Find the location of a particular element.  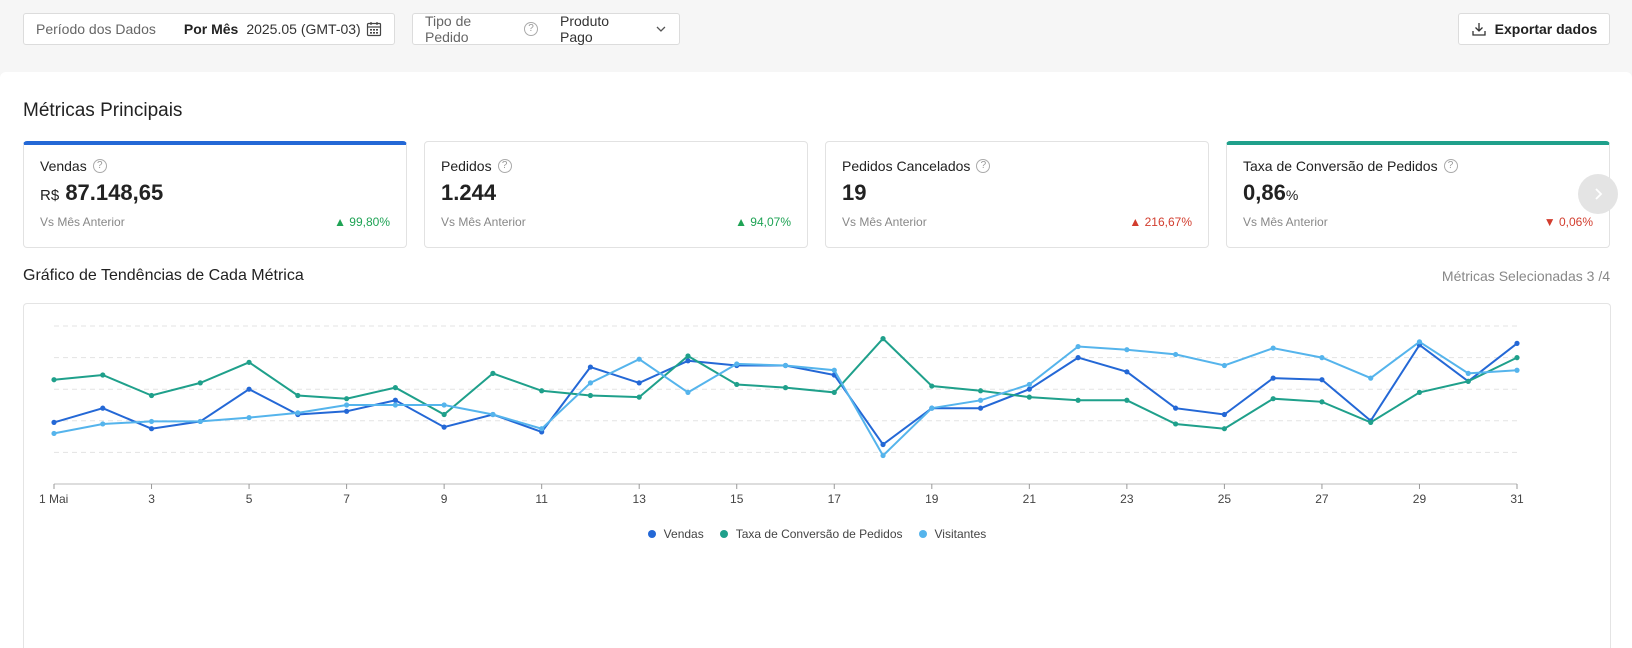

trend-chart-title: Gráfico de Tendências de Cada Métrica is located at coordinates (163, 275).